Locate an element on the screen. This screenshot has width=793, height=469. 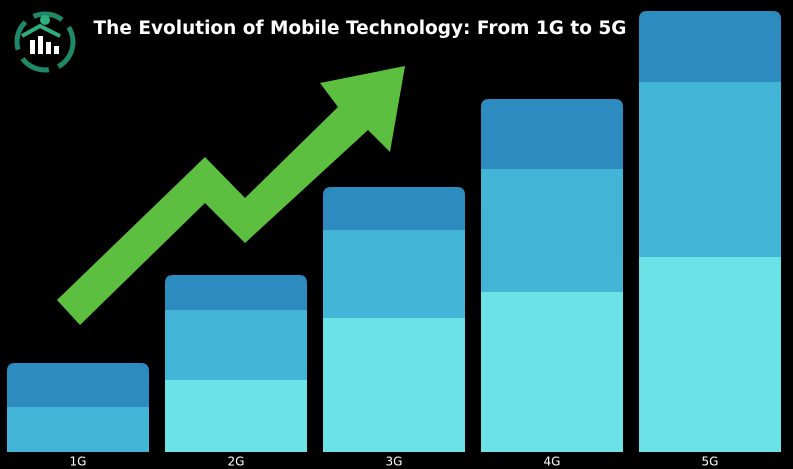
bar-3g is located at coordinates (394, 319).